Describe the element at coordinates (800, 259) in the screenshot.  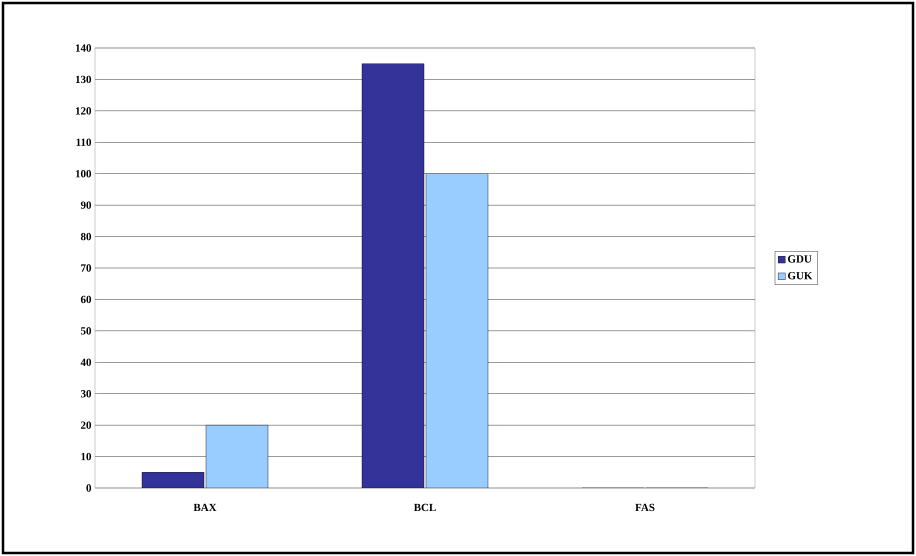
I see `legend-label: GDU` at that location.